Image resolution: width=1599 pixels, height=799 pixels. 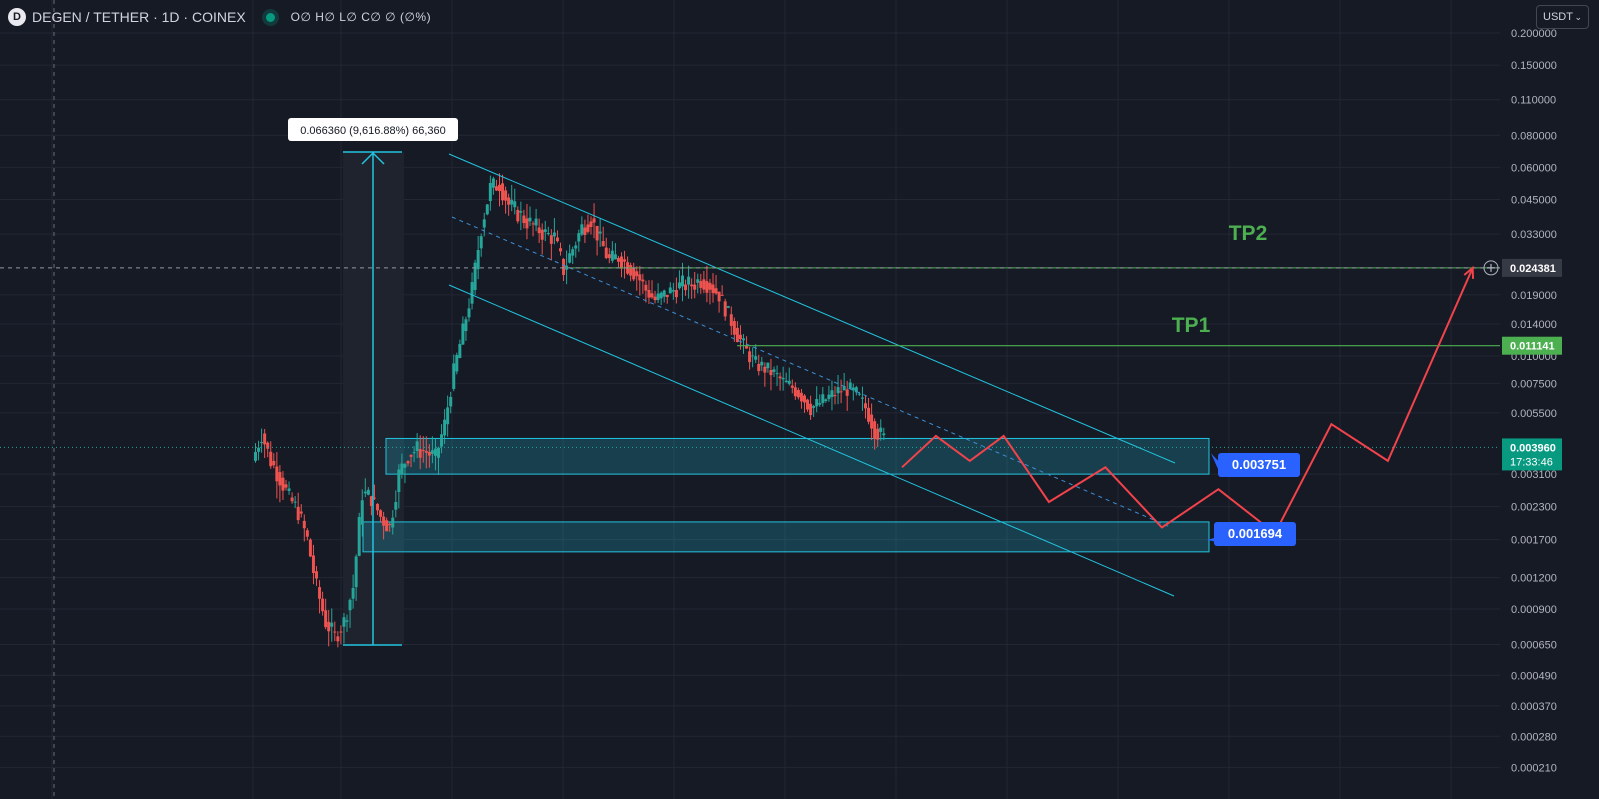 I want to click on price-callout-text: 0.003751, so click(x=1259, y=464).